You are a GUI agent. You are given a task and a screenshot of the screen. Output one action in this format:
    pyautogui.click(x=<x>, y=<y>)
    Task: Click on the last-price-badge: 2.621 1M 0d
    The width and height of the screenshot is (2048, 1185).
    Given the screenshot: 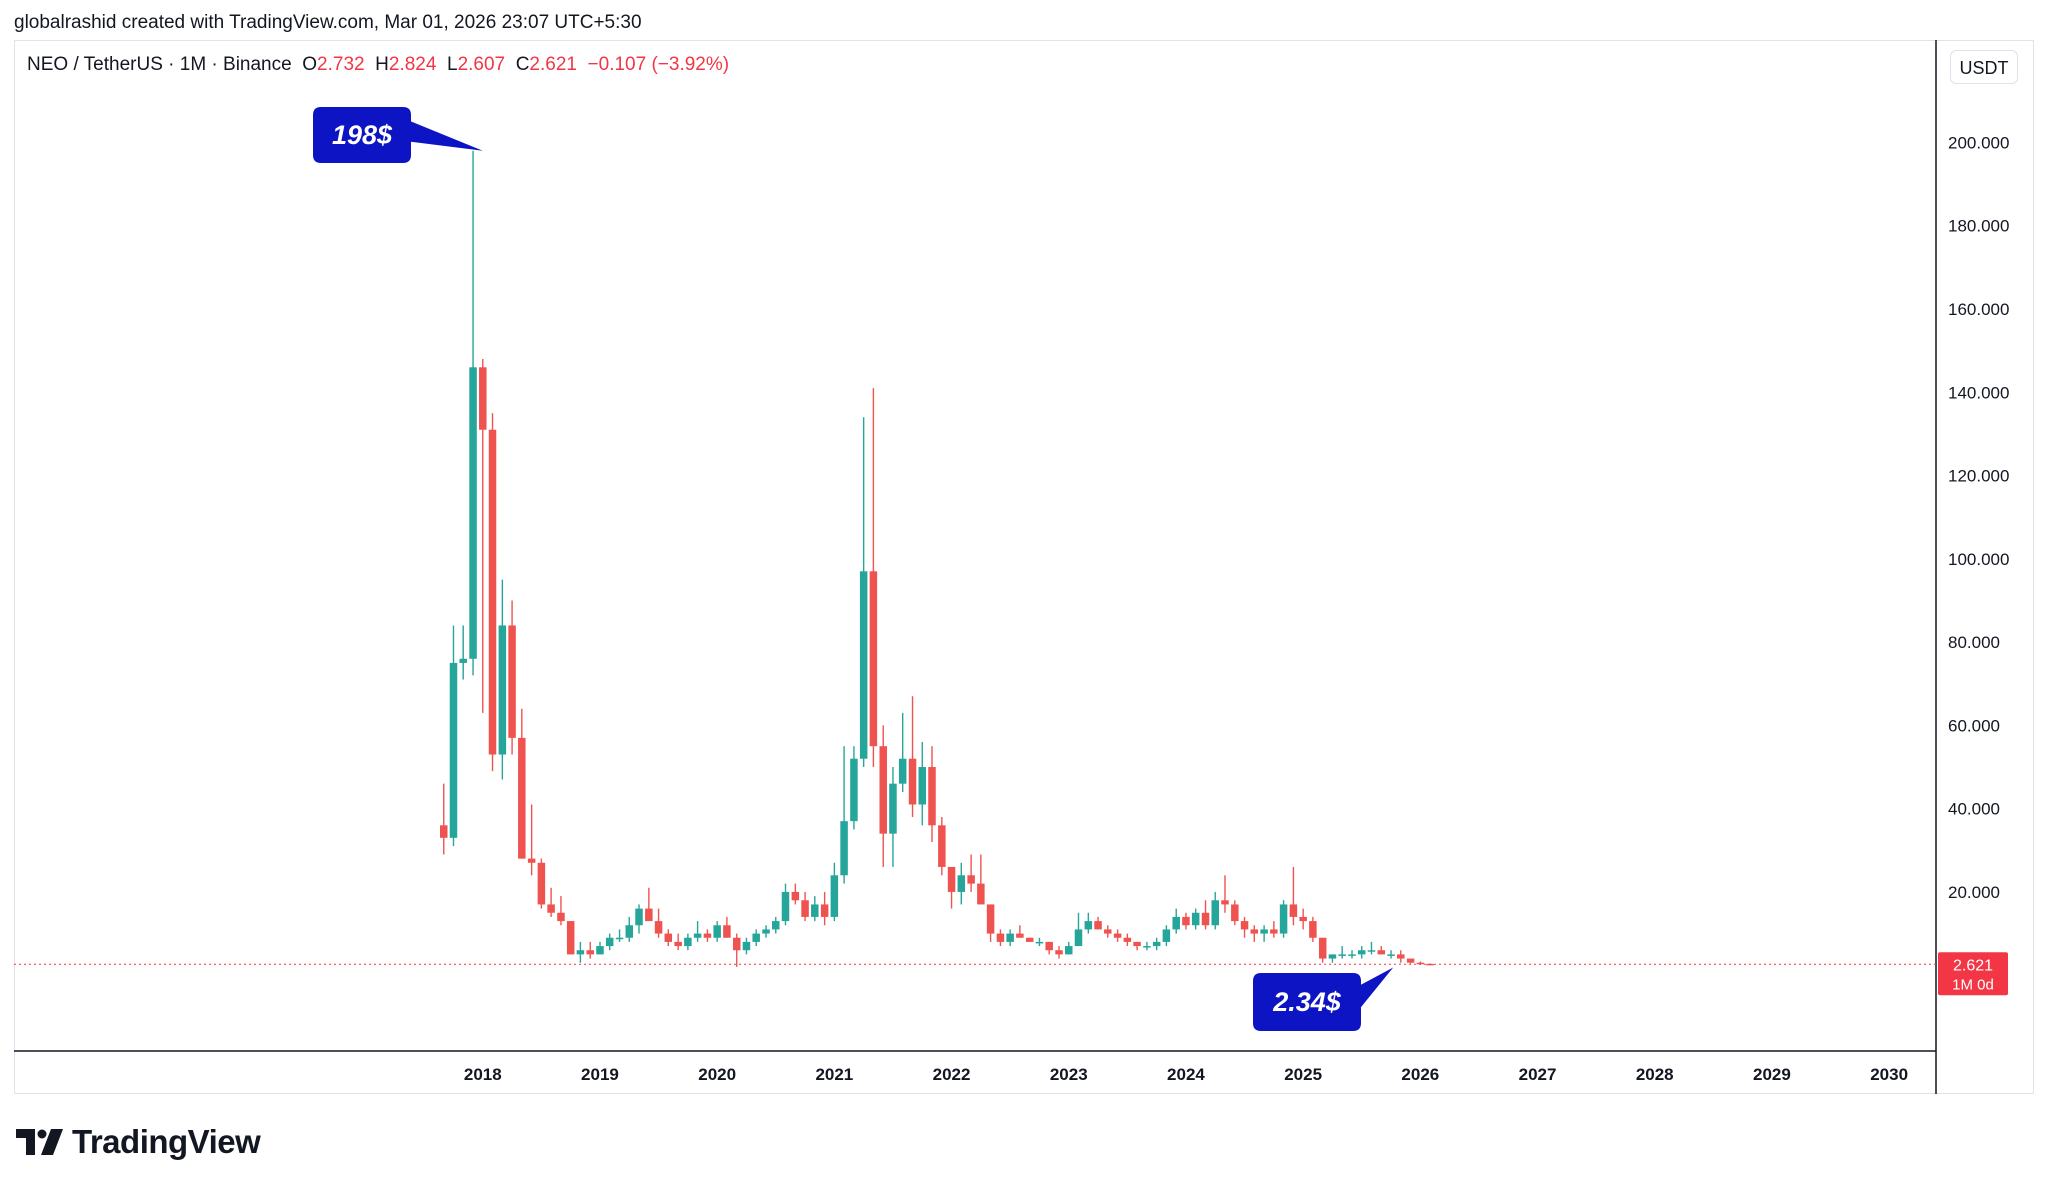 What is the action you would take?
    pyautogui.click(x=1973, y=974)
    